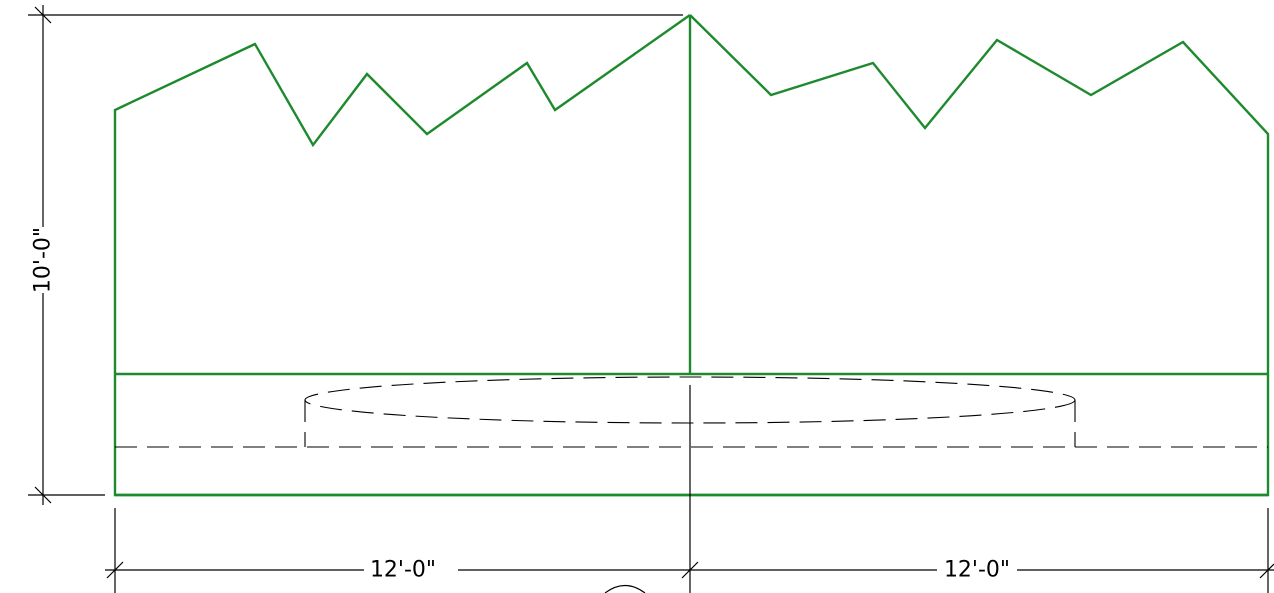  I want to click on left-width-label-mask, so click(411, 570).